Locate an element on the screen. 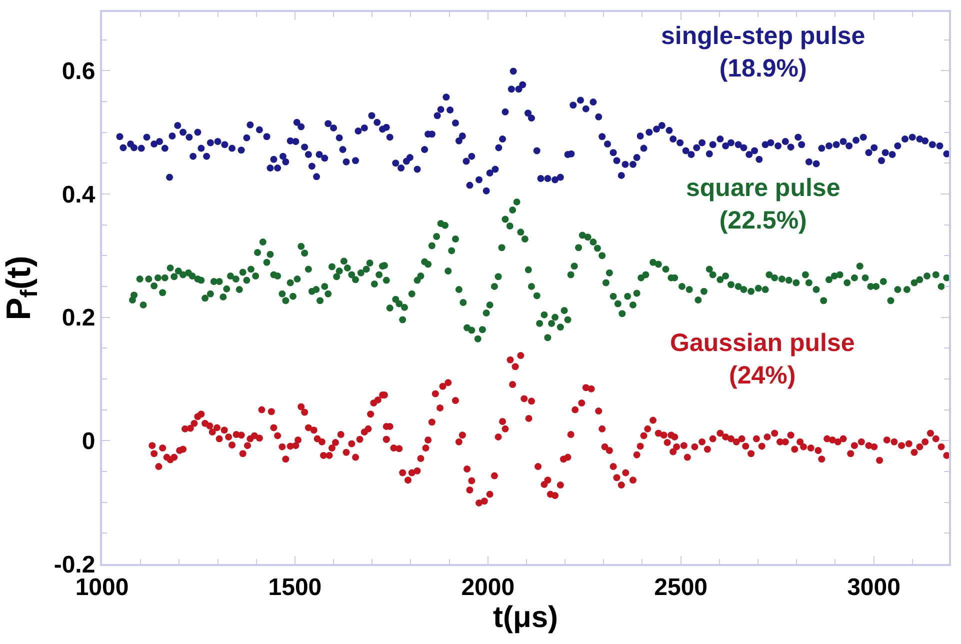 This screenshot has height=644, width=961. series-label: single-step pulse (18.9%) is located at coordinates (763, 52).